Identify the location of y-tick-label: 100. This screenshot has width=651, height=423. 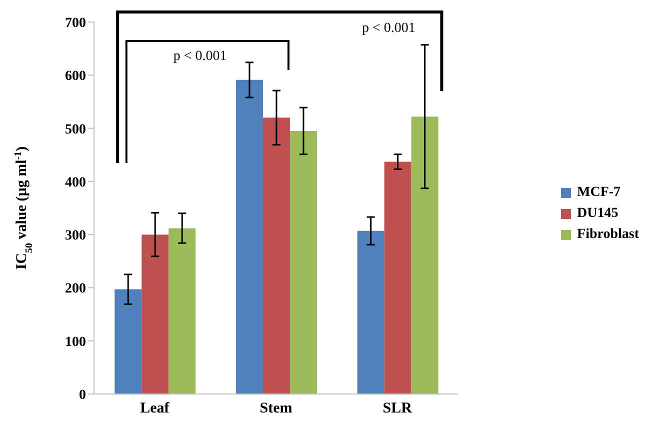
(75, 342).